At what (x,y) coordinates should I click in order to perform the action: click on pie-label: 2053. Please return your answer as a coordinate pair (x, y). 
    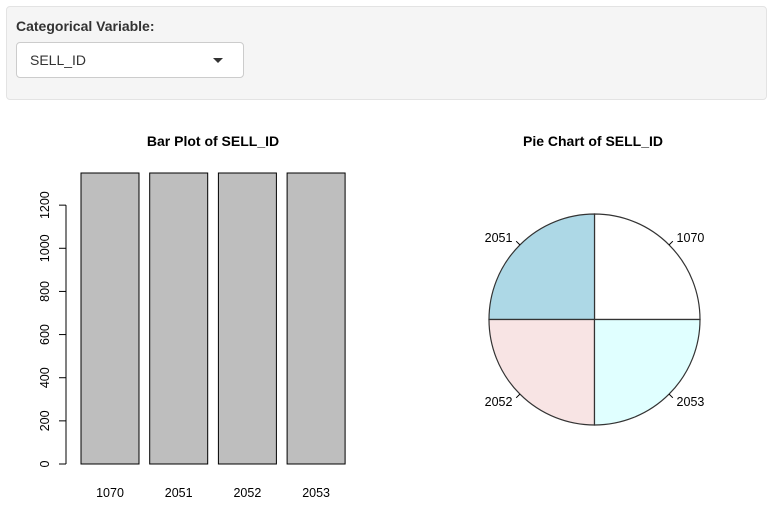
    Looking at the image, I should click on (691, 402).